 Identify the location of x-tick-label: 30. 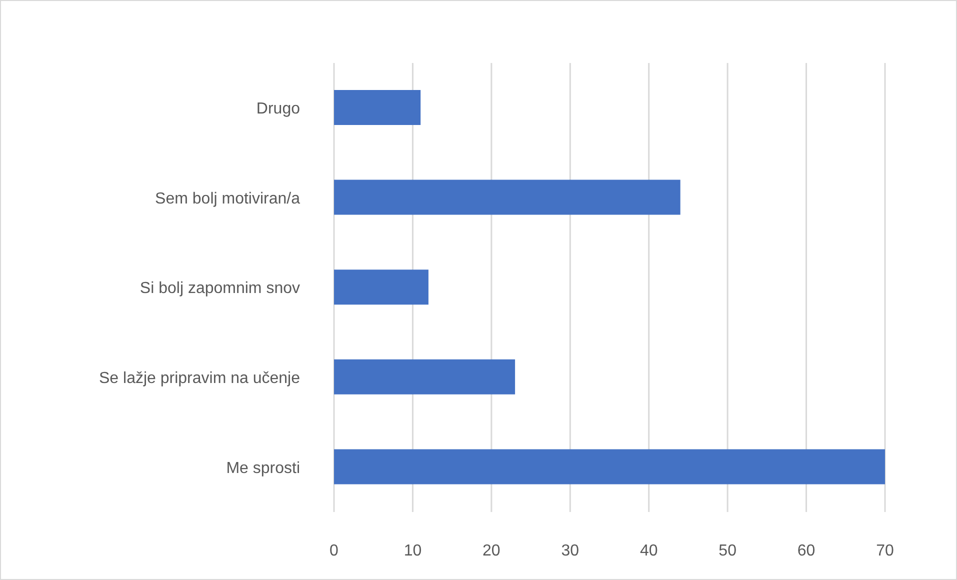
(570, 551).